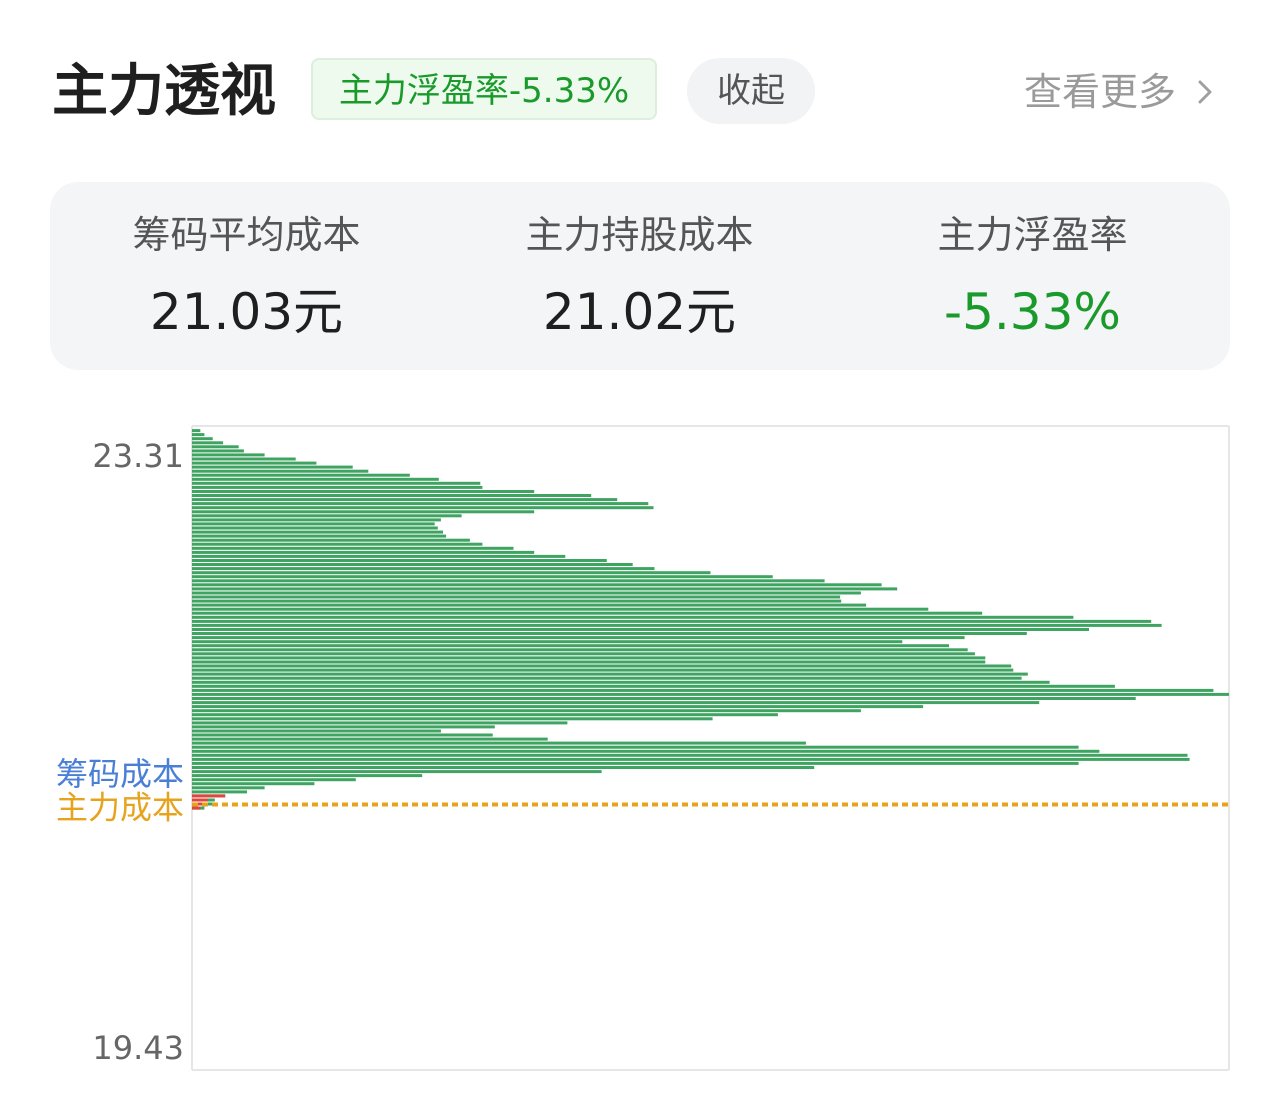 This screenshot has height=1115, width=1280. I want to click on view-more-link: 查看更多, so click(1122, 92).